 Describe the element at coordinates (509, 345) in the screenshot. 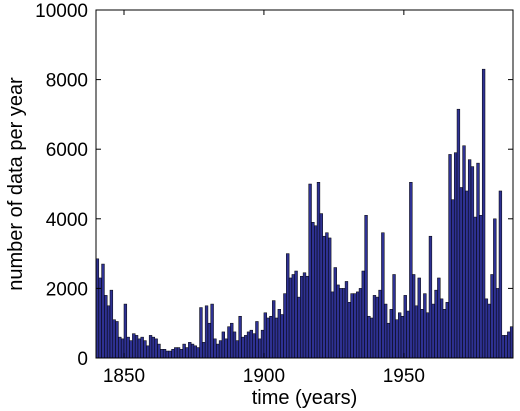

I see `bar-1987` at that location.